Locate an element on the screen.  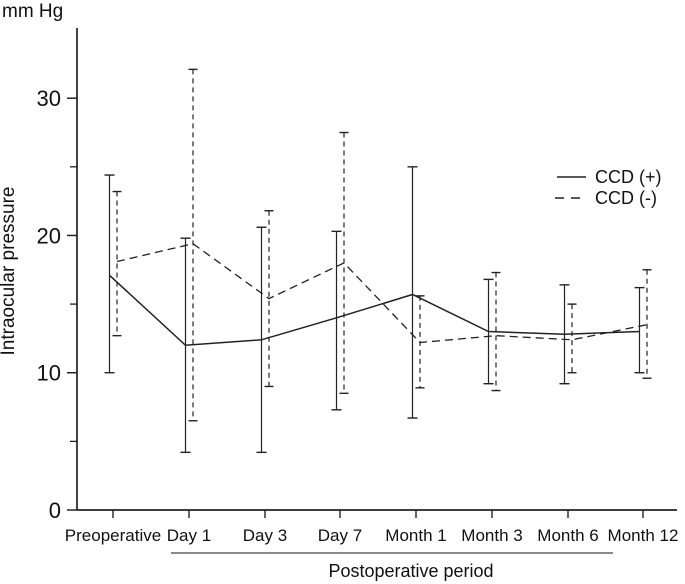
x-tick-label: Day 3 is located at coordinates (265, 535).